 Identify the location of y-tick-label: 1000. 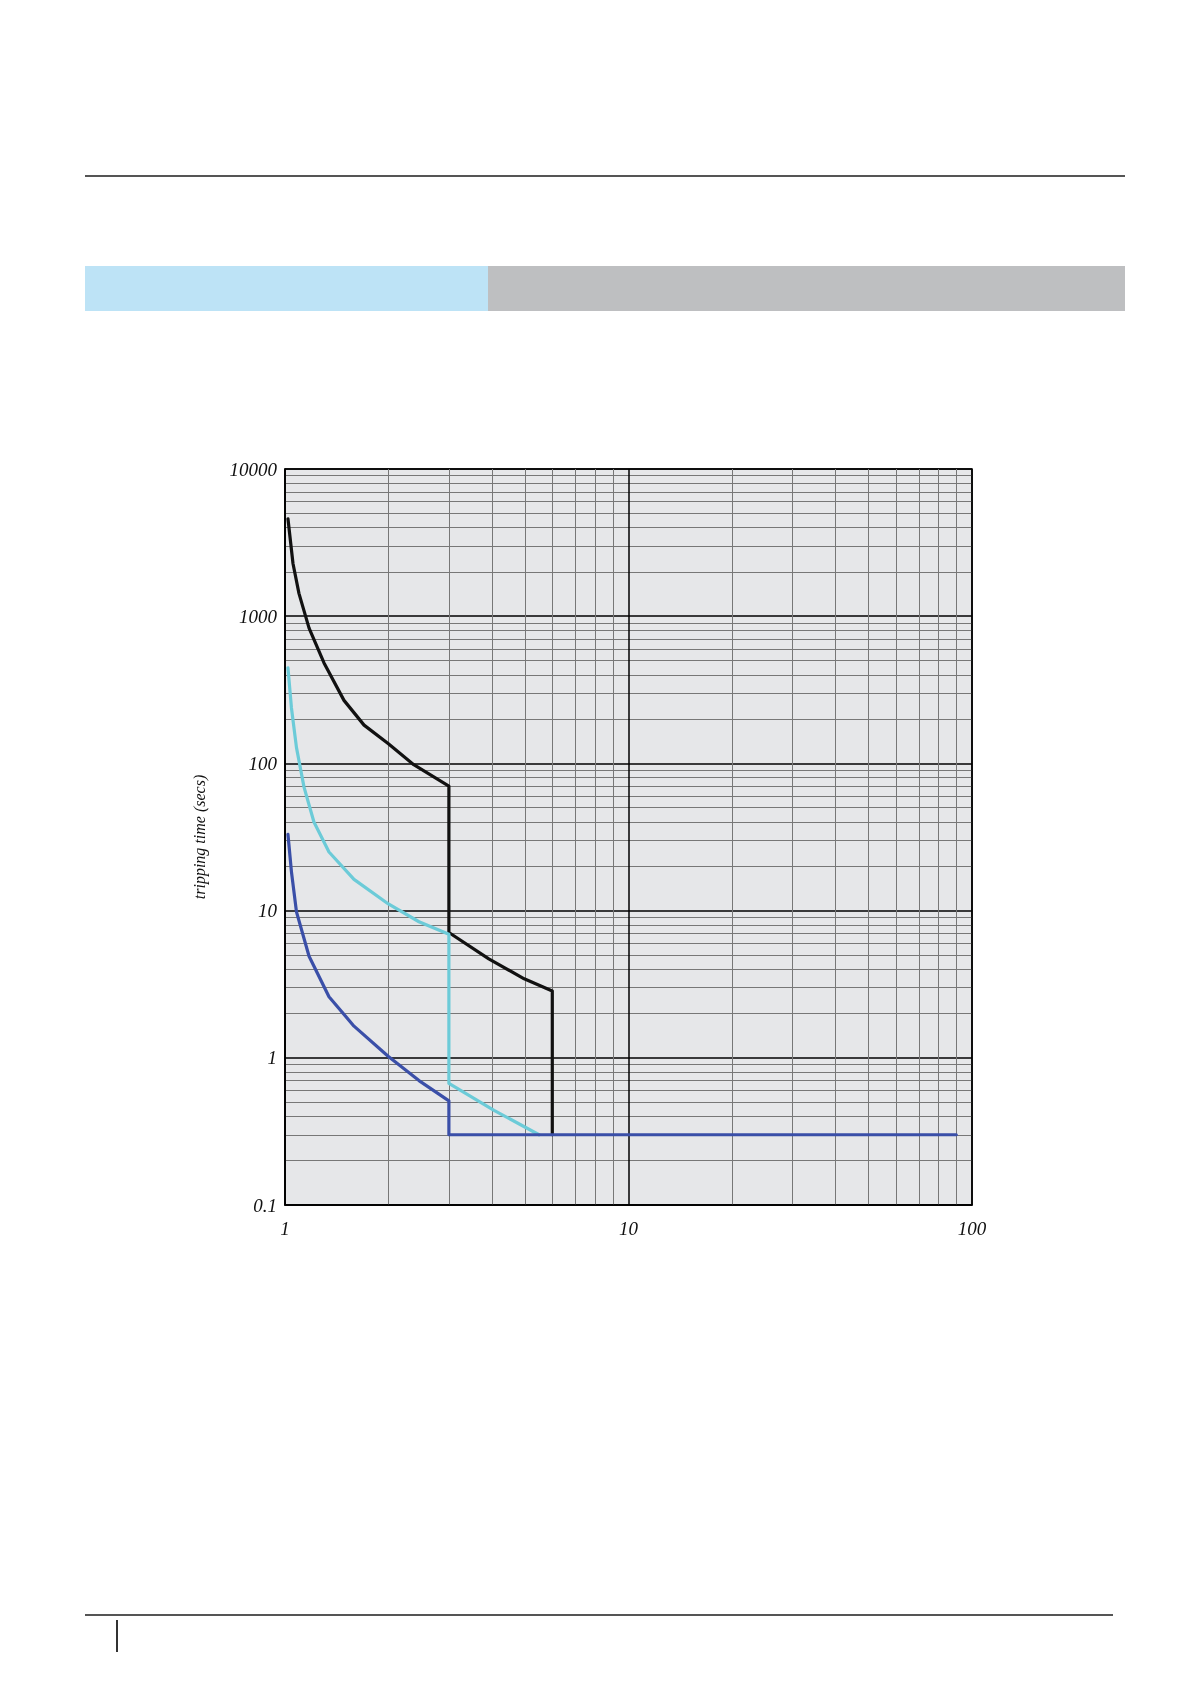
(258, 616).